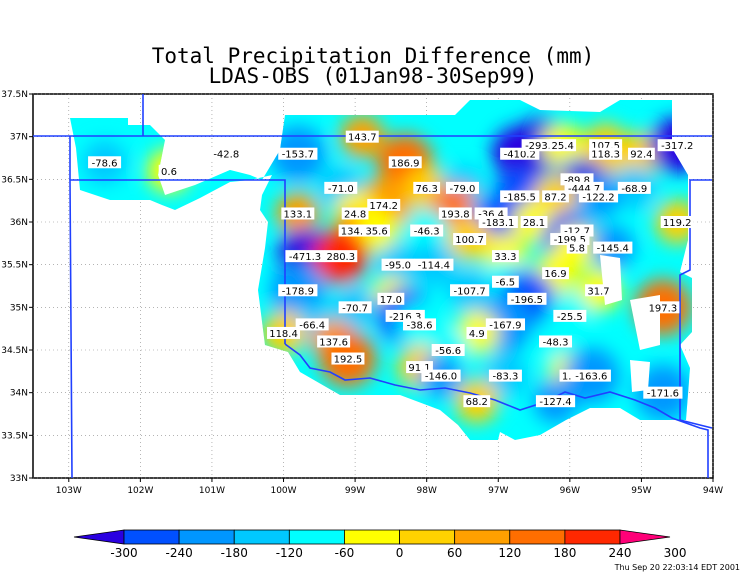  I want to click on value-label: -83.3, so click(505, 376).